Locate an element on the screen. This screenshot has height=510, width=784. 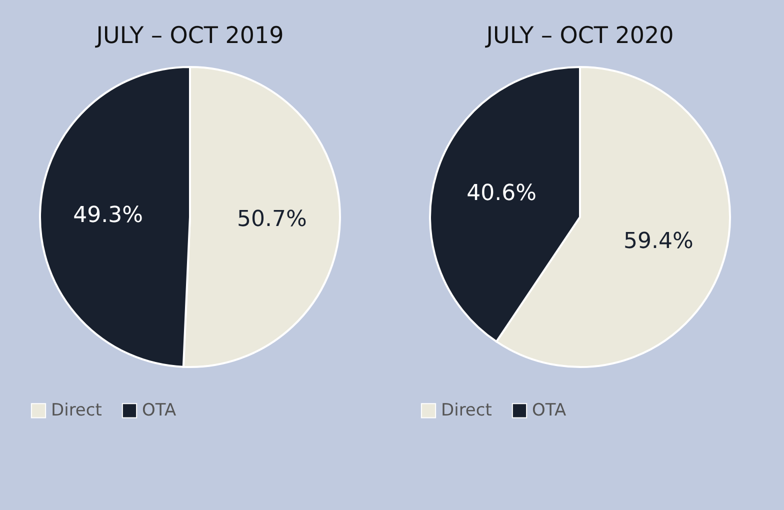
chart-title: JULY – OCT 2019 is located at coordinates (189, 36).